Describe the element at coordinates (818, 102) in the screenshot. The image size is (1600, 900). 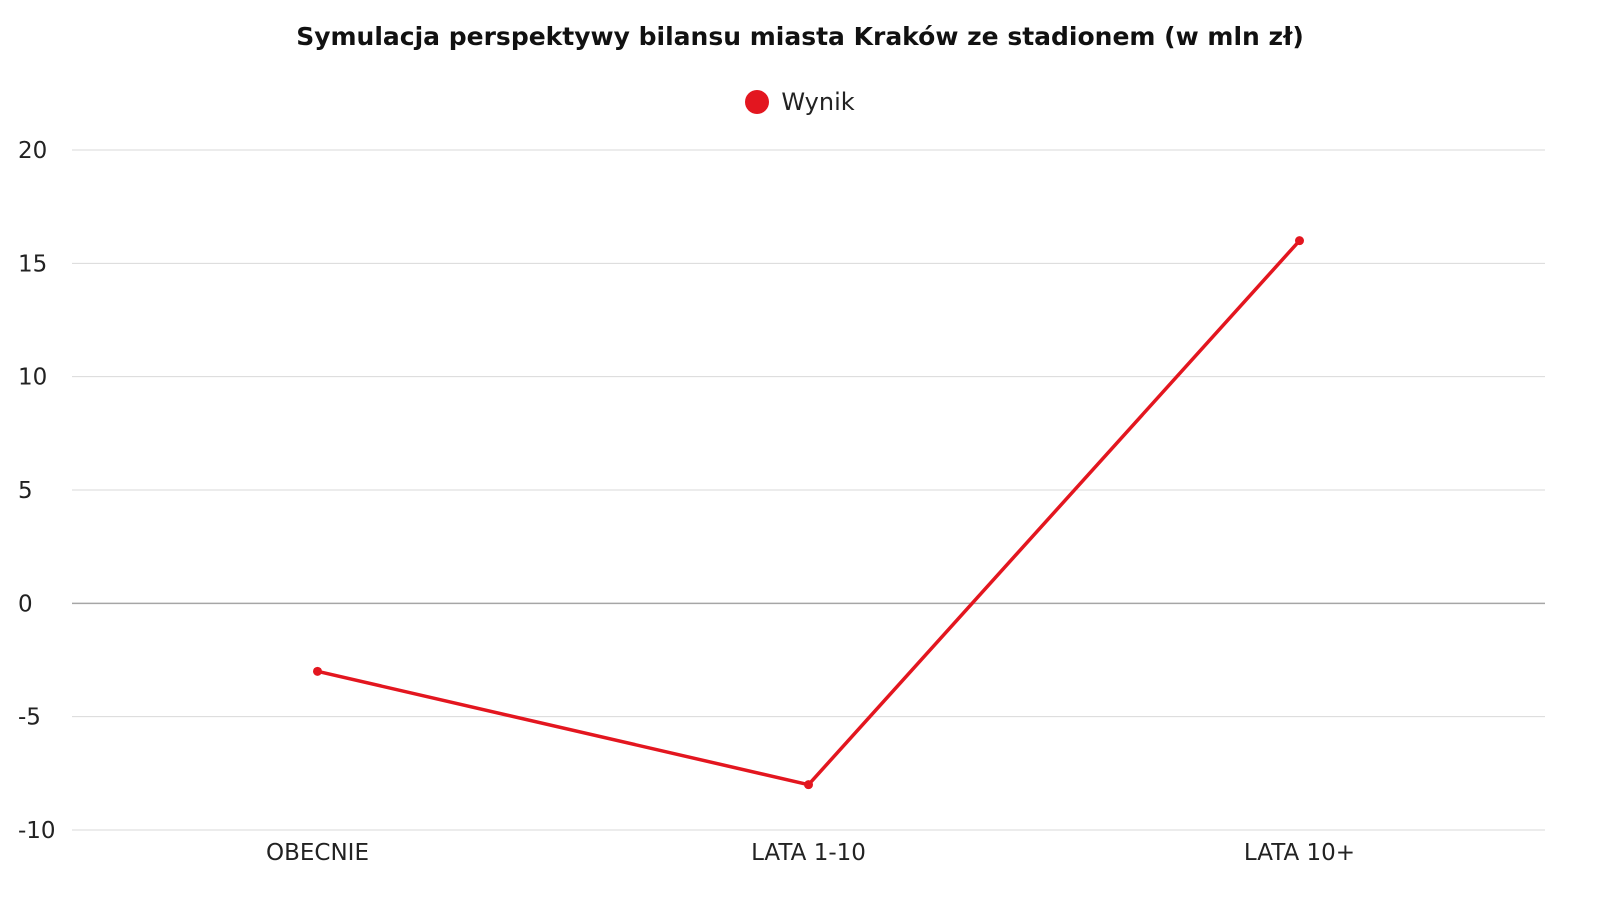
I see `legend-label: Wynik` at that location.